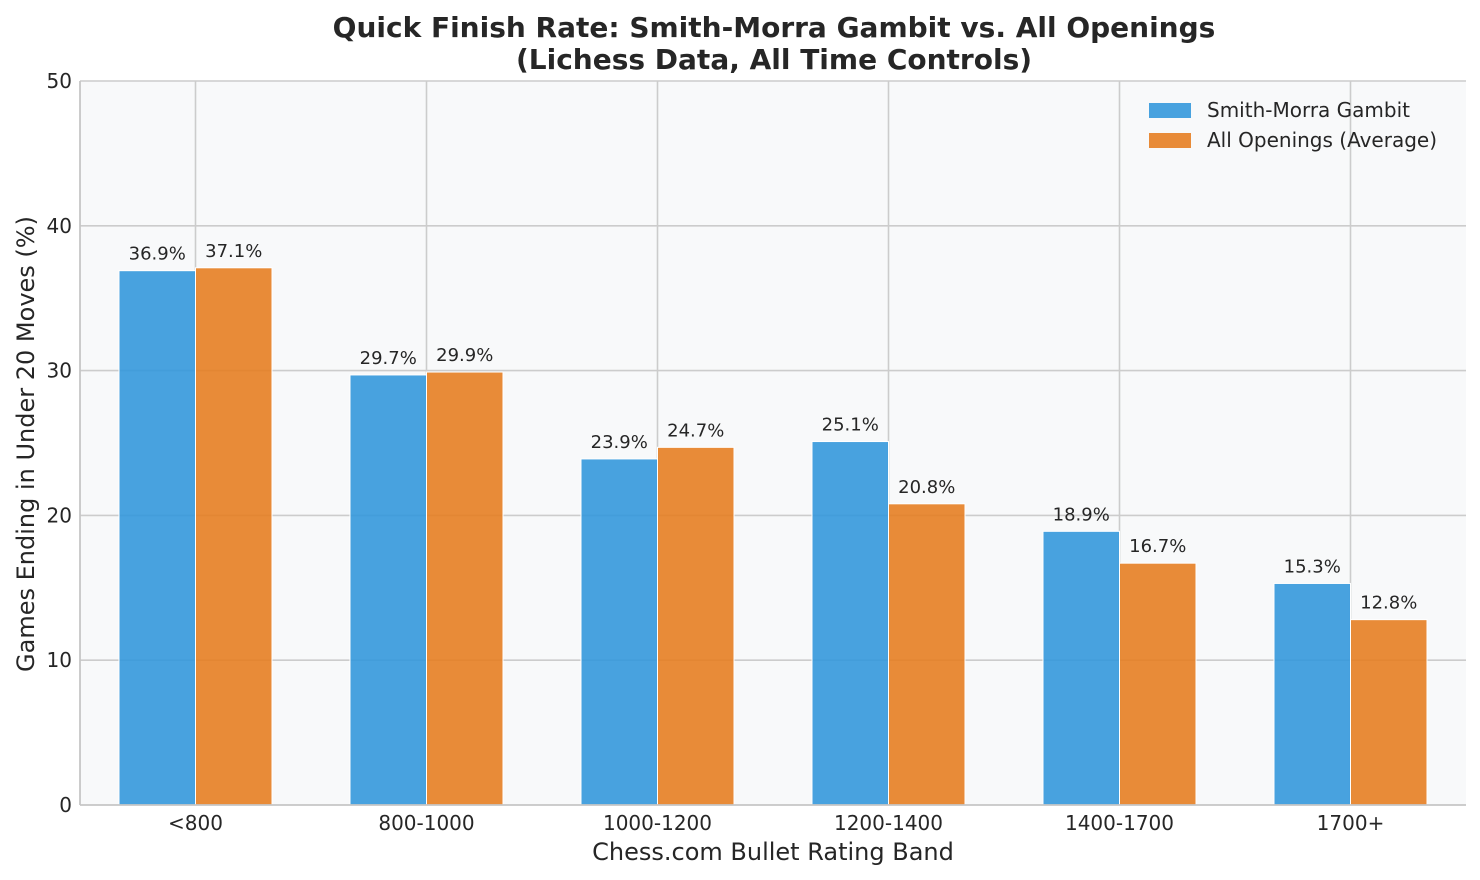  What do you see at coordinates (888, 823) in the screenshot?
I see `x-tick-label: 1200-1400` at bounding box center [888, 823].